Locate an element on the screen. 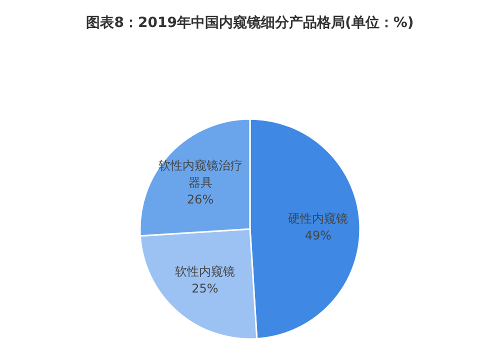 The height and width of the screenshot is (362, 500). slice-label: 软性内窥镜 is located at coordinates (204, 271).